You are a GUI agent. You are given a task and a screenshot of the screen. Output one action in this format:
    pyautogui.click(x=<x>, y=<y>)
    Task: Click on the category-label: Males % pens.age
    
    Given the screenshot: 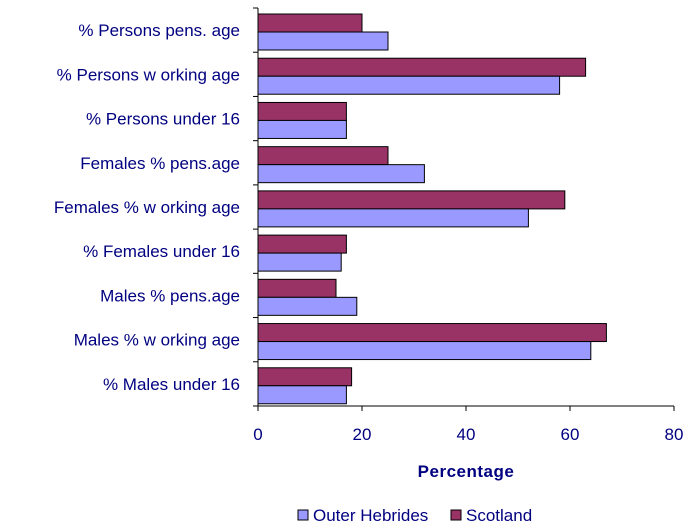 What is the action you would take?
    pyautogui.click(x=170, y=295)
    